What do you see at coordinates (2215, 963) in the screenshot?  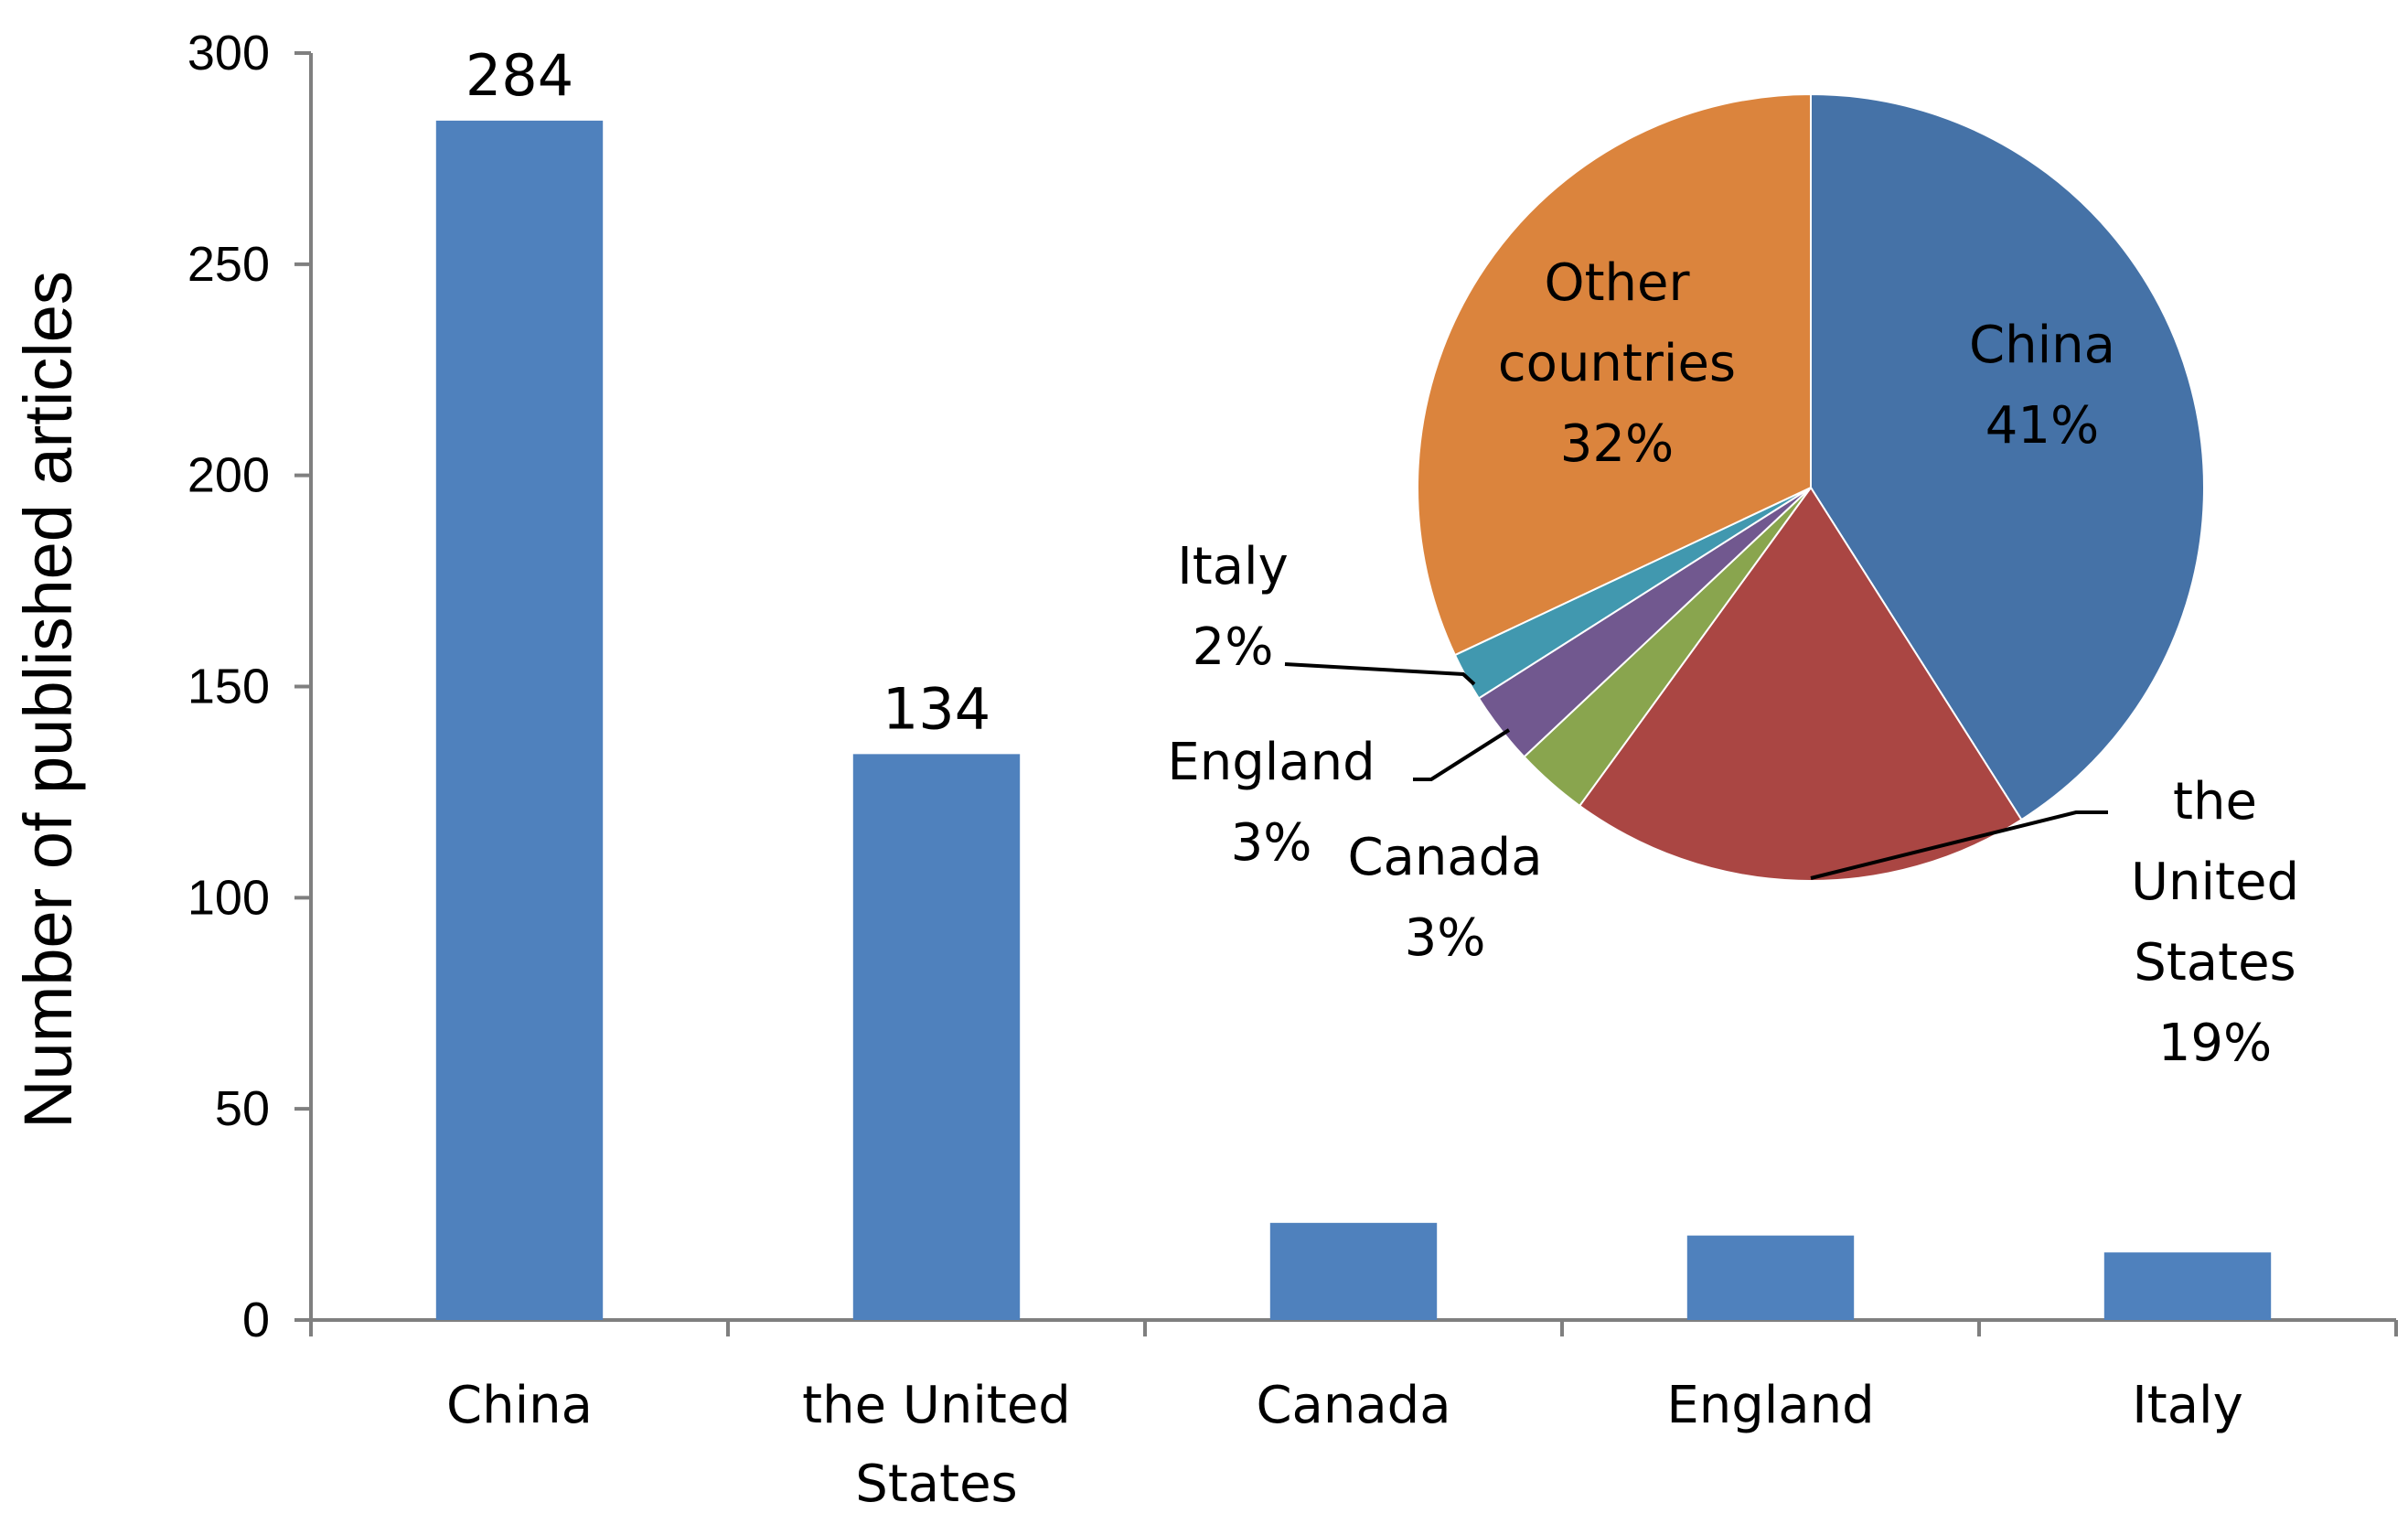 I see `pie-slice-label-line: States` at bounding box center [2215, 963].